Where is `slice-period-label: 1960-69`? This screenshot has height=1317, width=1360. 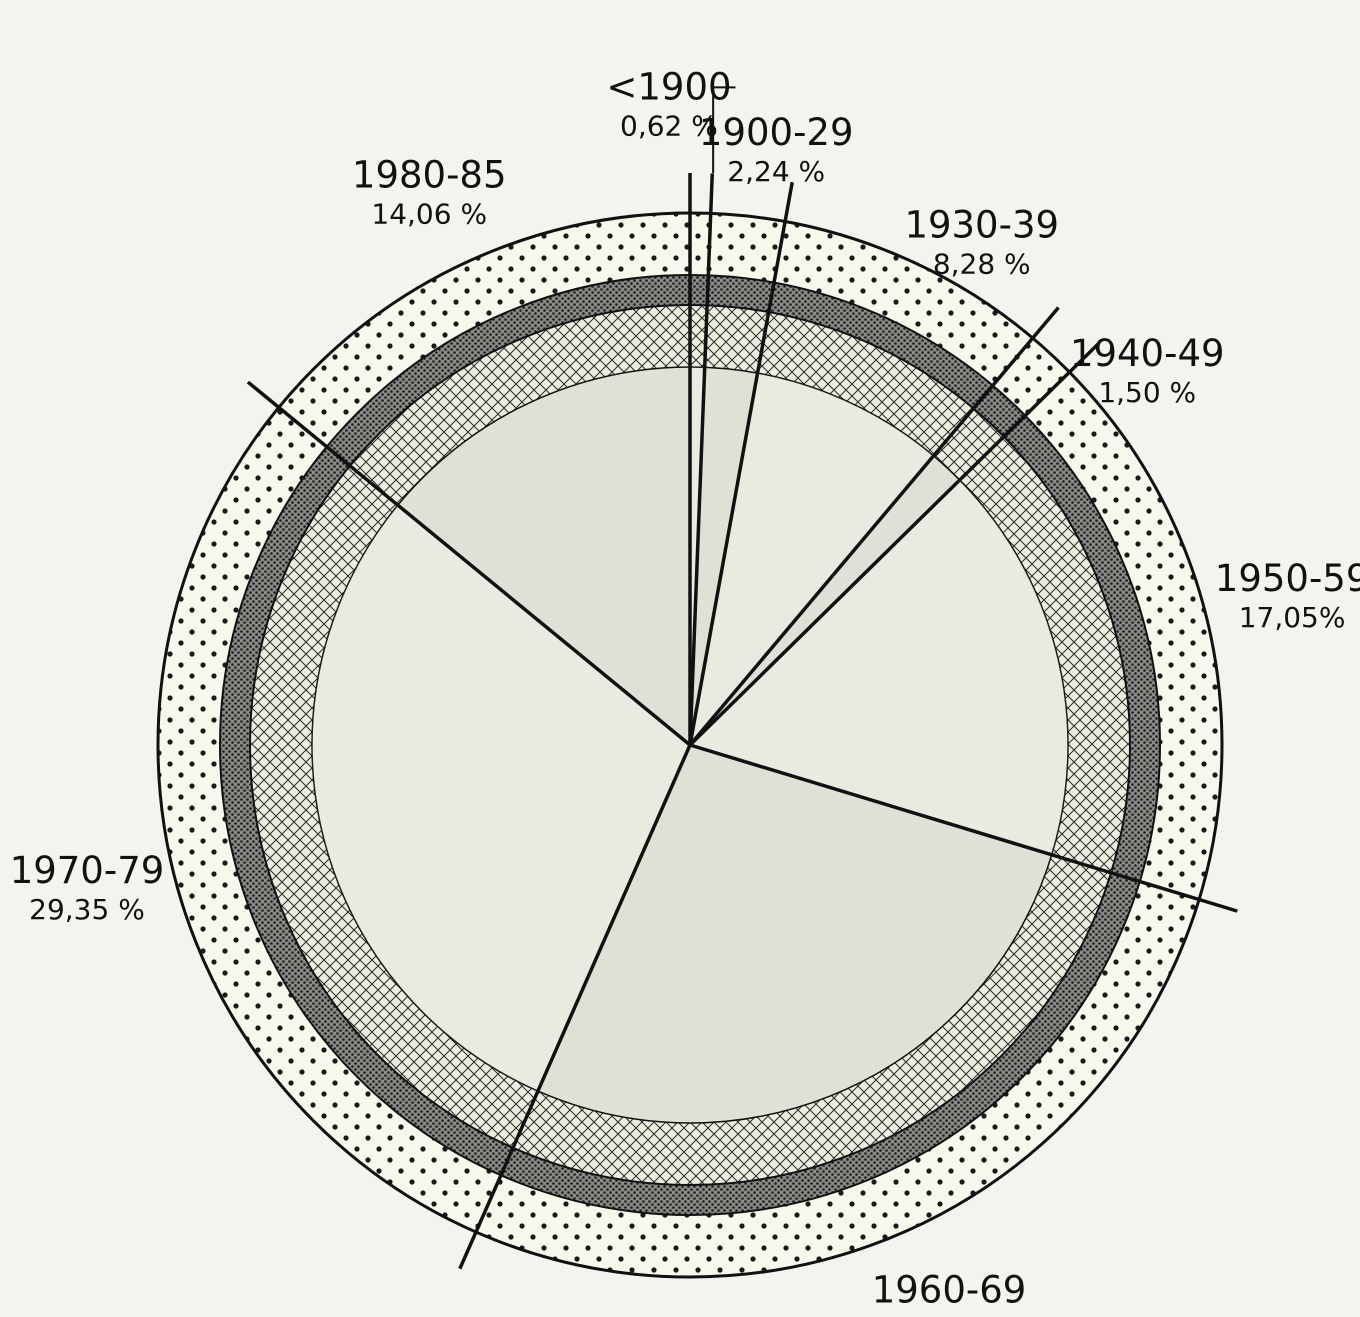
slice-period-label: 1960-69 is located at coordinates (949, 1289).